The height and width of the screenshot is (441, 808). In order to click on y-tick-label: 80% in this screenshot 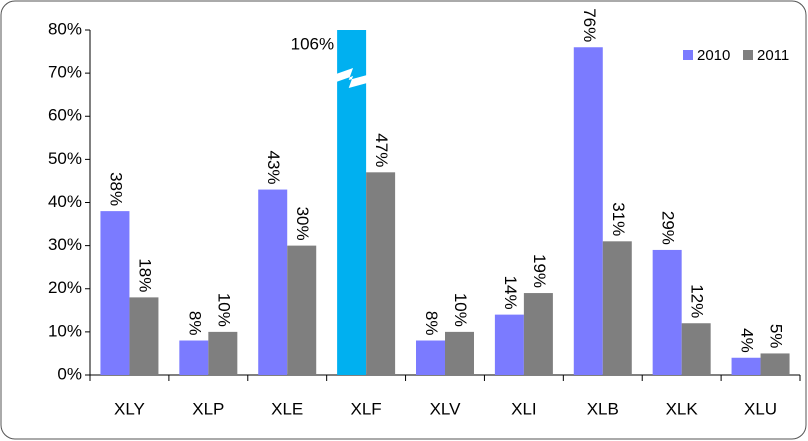, I will do `click(65, 28)`.